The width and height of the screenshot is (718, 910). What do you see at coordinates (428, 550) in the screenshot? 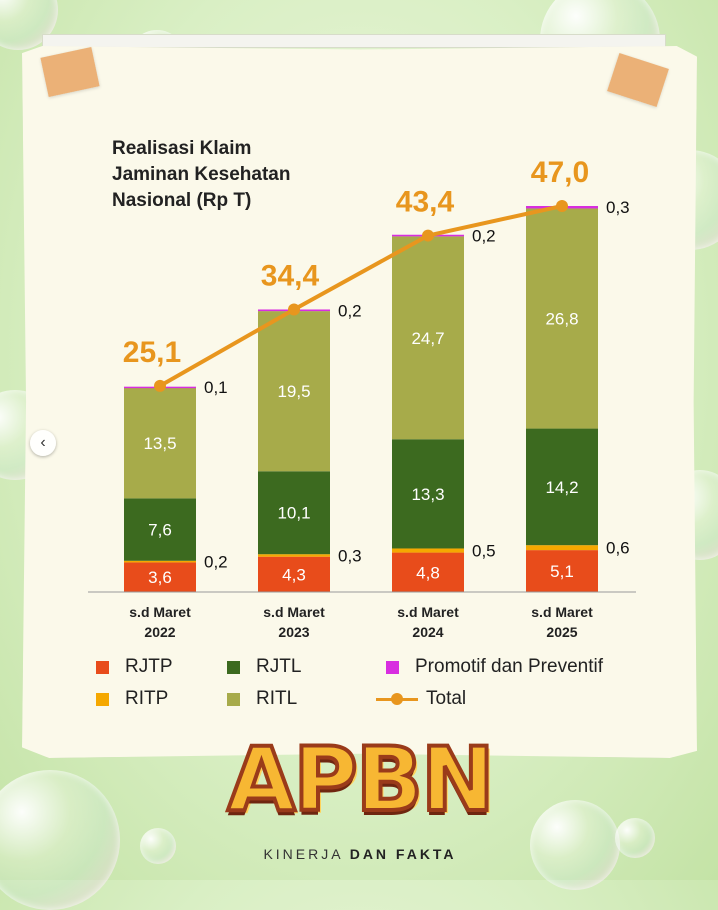
I see `bar-segment-ritp-2024` at bounding box center [428, 550].